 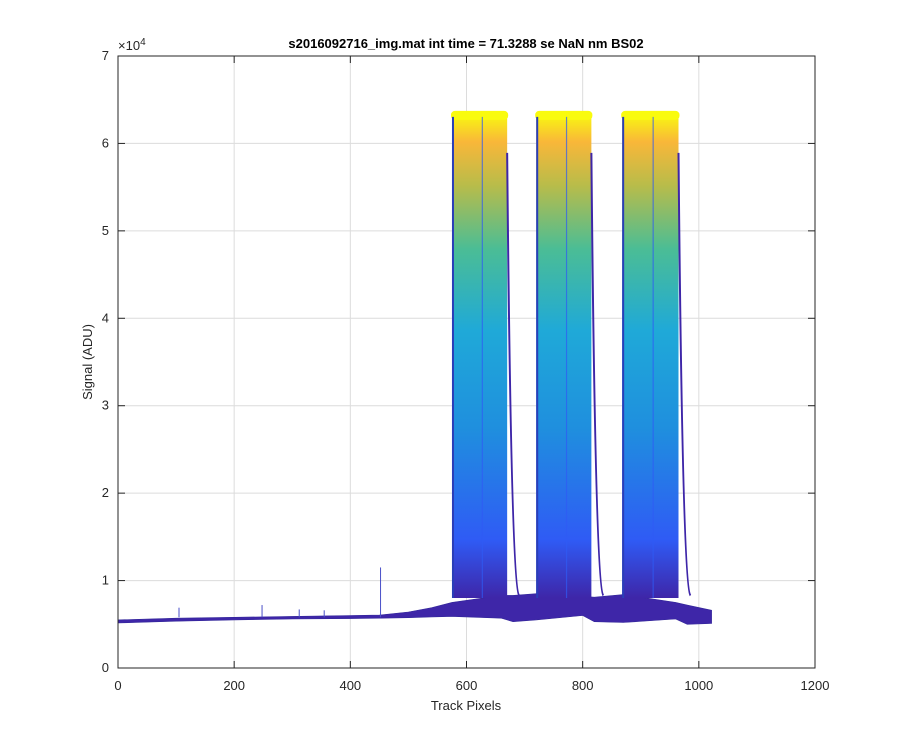 What do you see at coordinates (415, 609) in the screenshot?
I see `baseline-ribbon` at bounding box center [415, 609].